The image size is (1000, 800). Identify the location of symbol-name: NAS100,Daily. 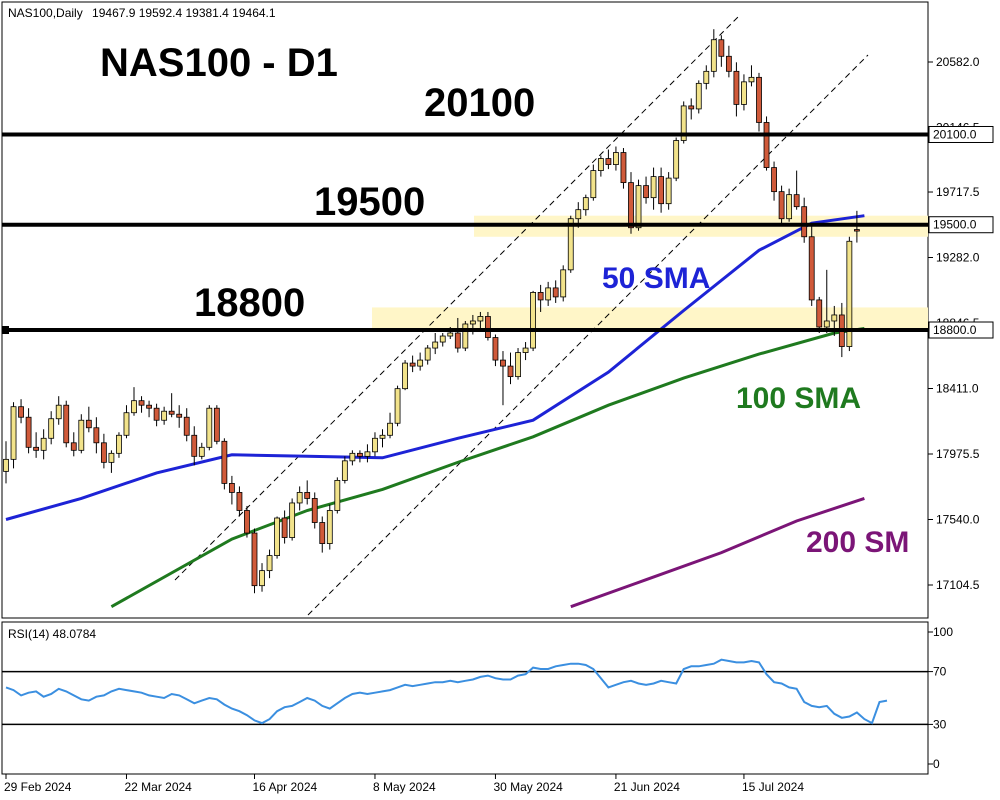
(45, 13).